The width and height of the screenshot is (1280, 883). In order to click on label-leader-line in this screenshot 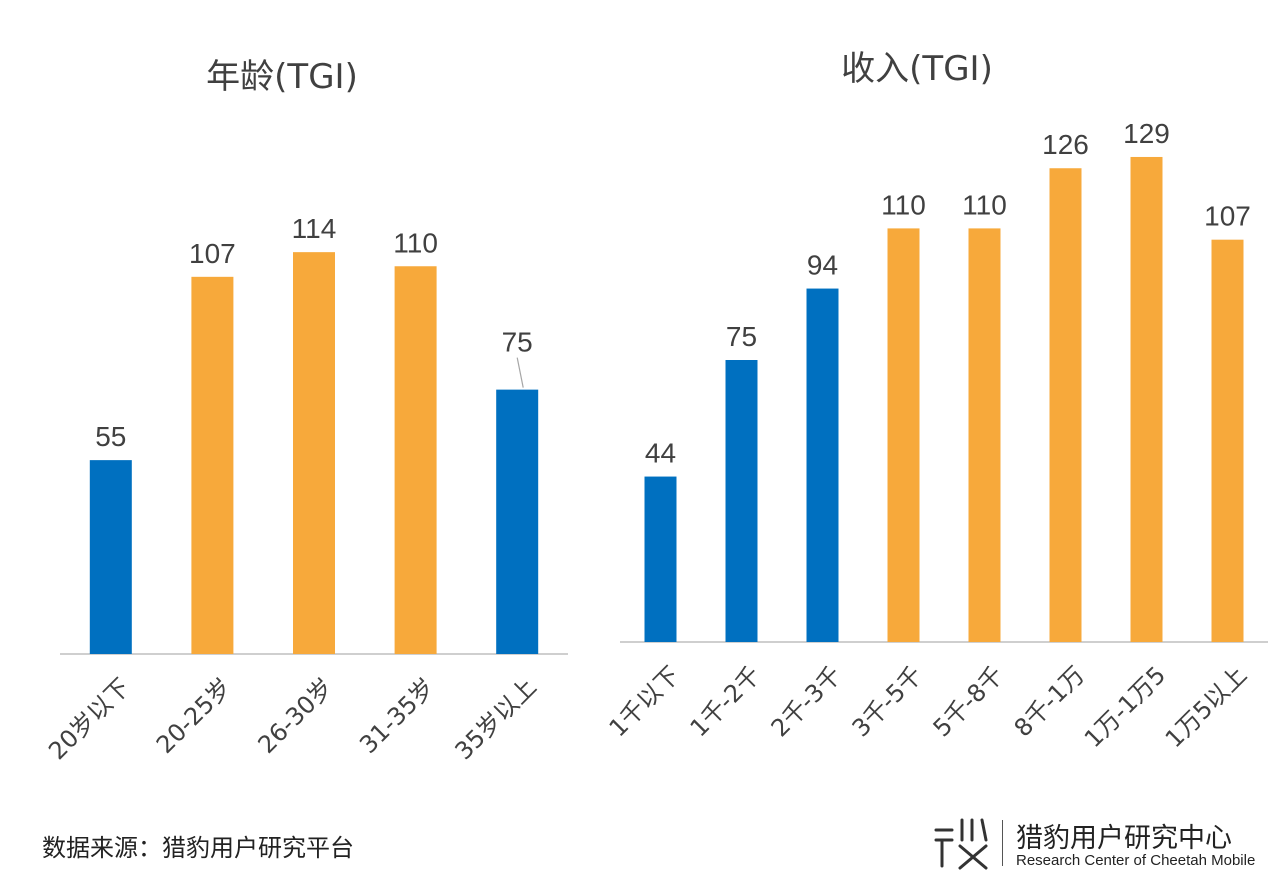, I will do `click(520, 372)`.